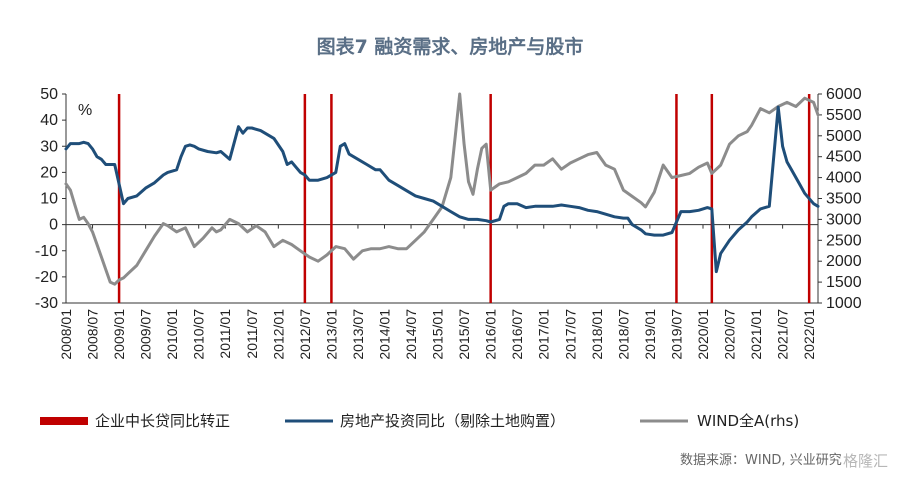 This screenshot has height=482, width=900. Describe the element at coordinates (305, 334) in the screenshot. I see `x-tick-label: 2012/07` at that location.